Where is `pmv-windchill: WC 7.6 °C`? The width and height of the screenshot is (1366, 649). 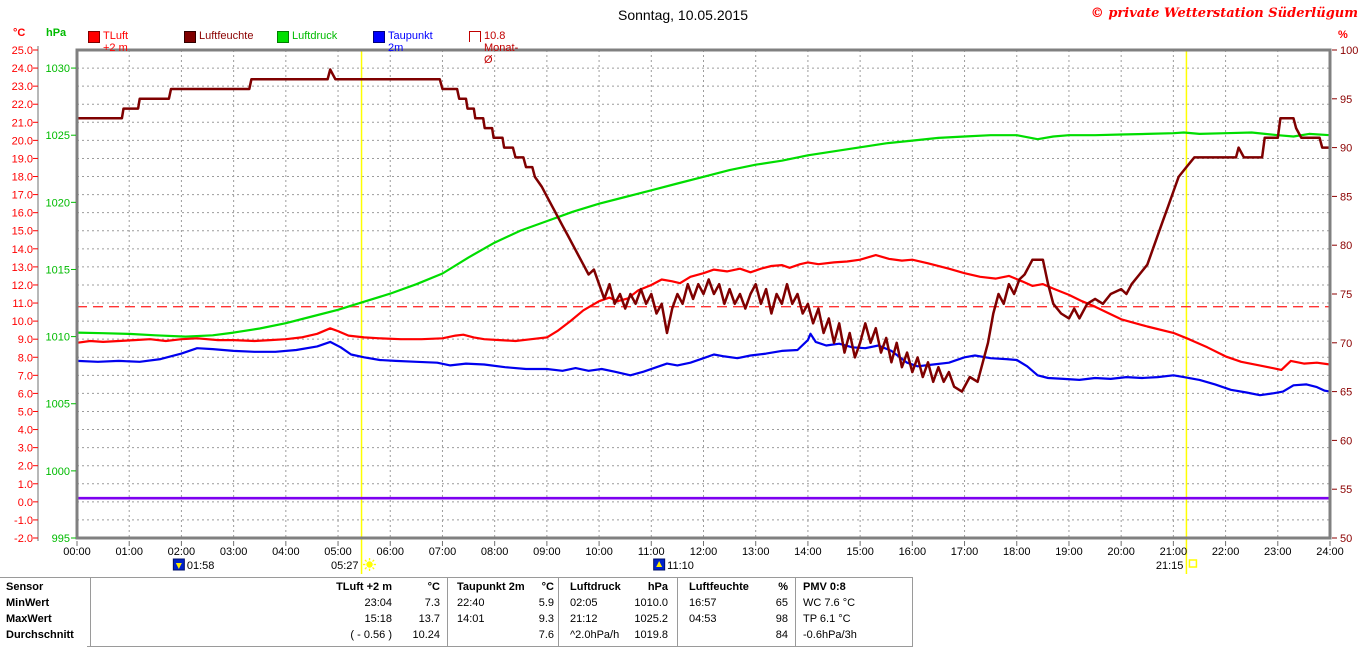 pmv-windchill: WC 7.6 °C is located at coordinates (829, 603).